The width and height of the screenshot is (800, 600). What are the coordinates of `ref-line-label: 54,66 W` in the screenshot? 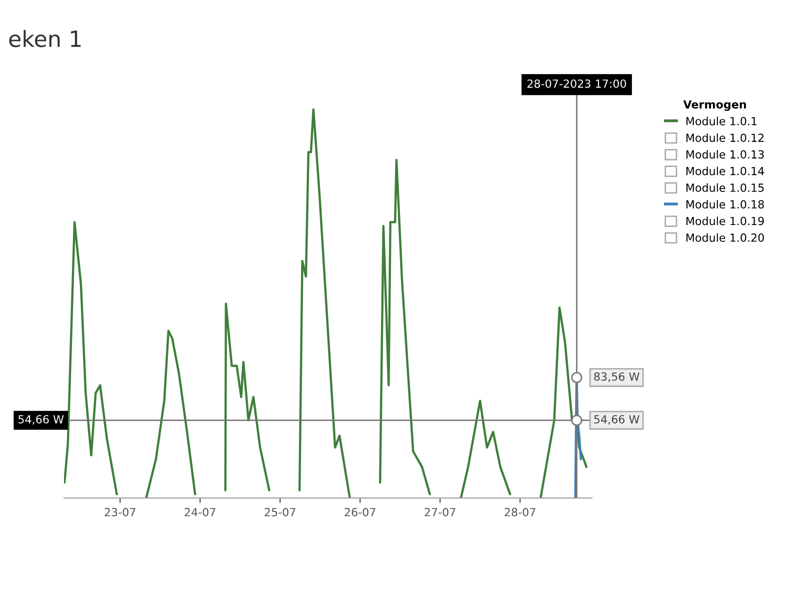 It's located at (41, 420).